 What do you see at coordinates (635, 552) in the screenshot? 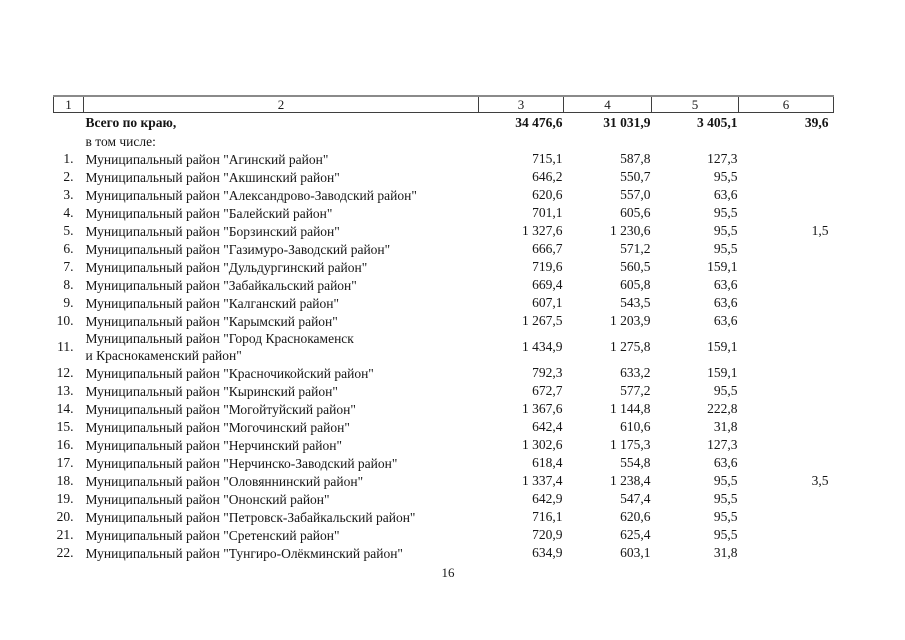
I see `value-col4: 603,1` at bounding box center [635, 552].